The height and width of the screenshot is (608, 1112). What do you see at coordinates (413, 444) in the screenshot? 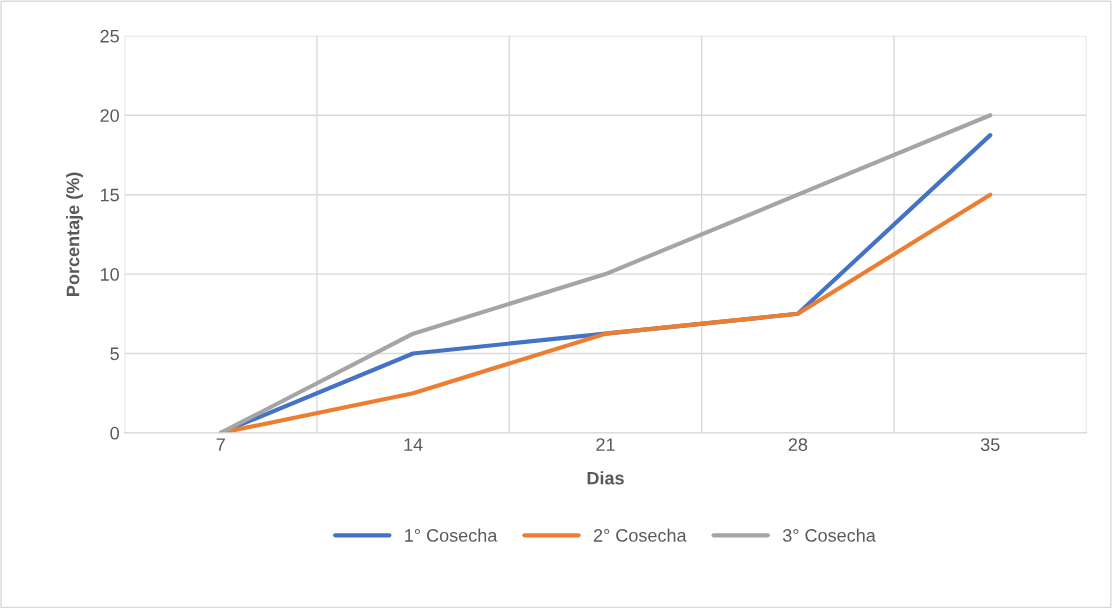
I see `x-tick-label: 14` at bounding box center [413, 444].